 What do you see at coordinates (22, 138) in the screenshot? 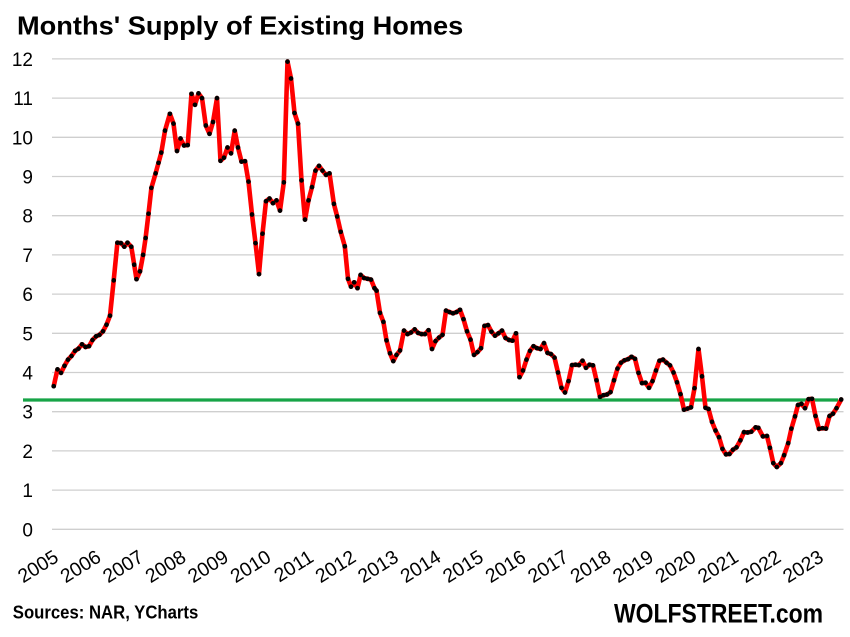
I see `svg-text: 10` at bounding box center [22, 138].